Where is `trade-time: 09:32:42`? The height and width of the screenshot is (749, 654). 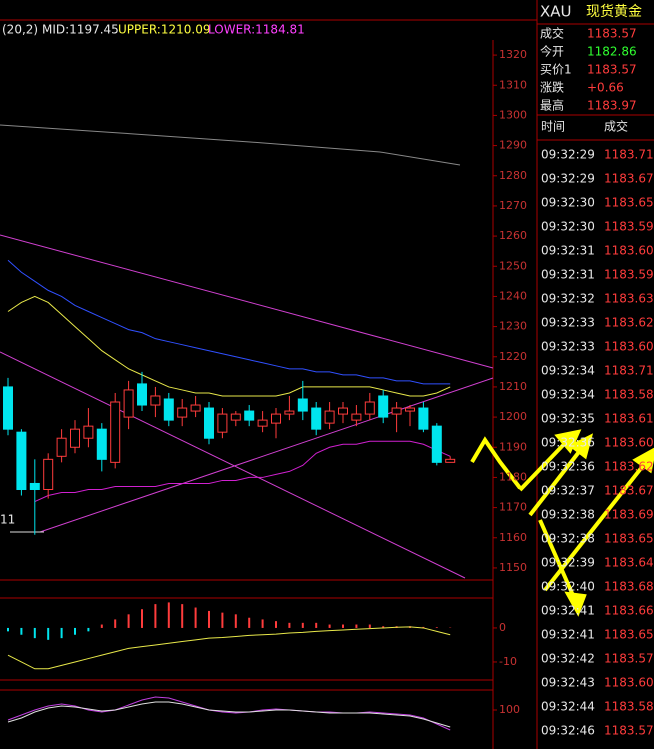
trade-time: 09:32:42 is located at coordinates (568, 659).